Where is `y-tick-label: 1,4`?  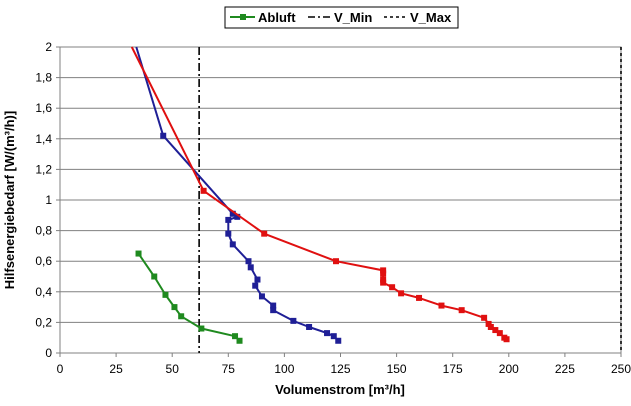 y-tick-label: 1,4 is located at coordinates (43, 139).